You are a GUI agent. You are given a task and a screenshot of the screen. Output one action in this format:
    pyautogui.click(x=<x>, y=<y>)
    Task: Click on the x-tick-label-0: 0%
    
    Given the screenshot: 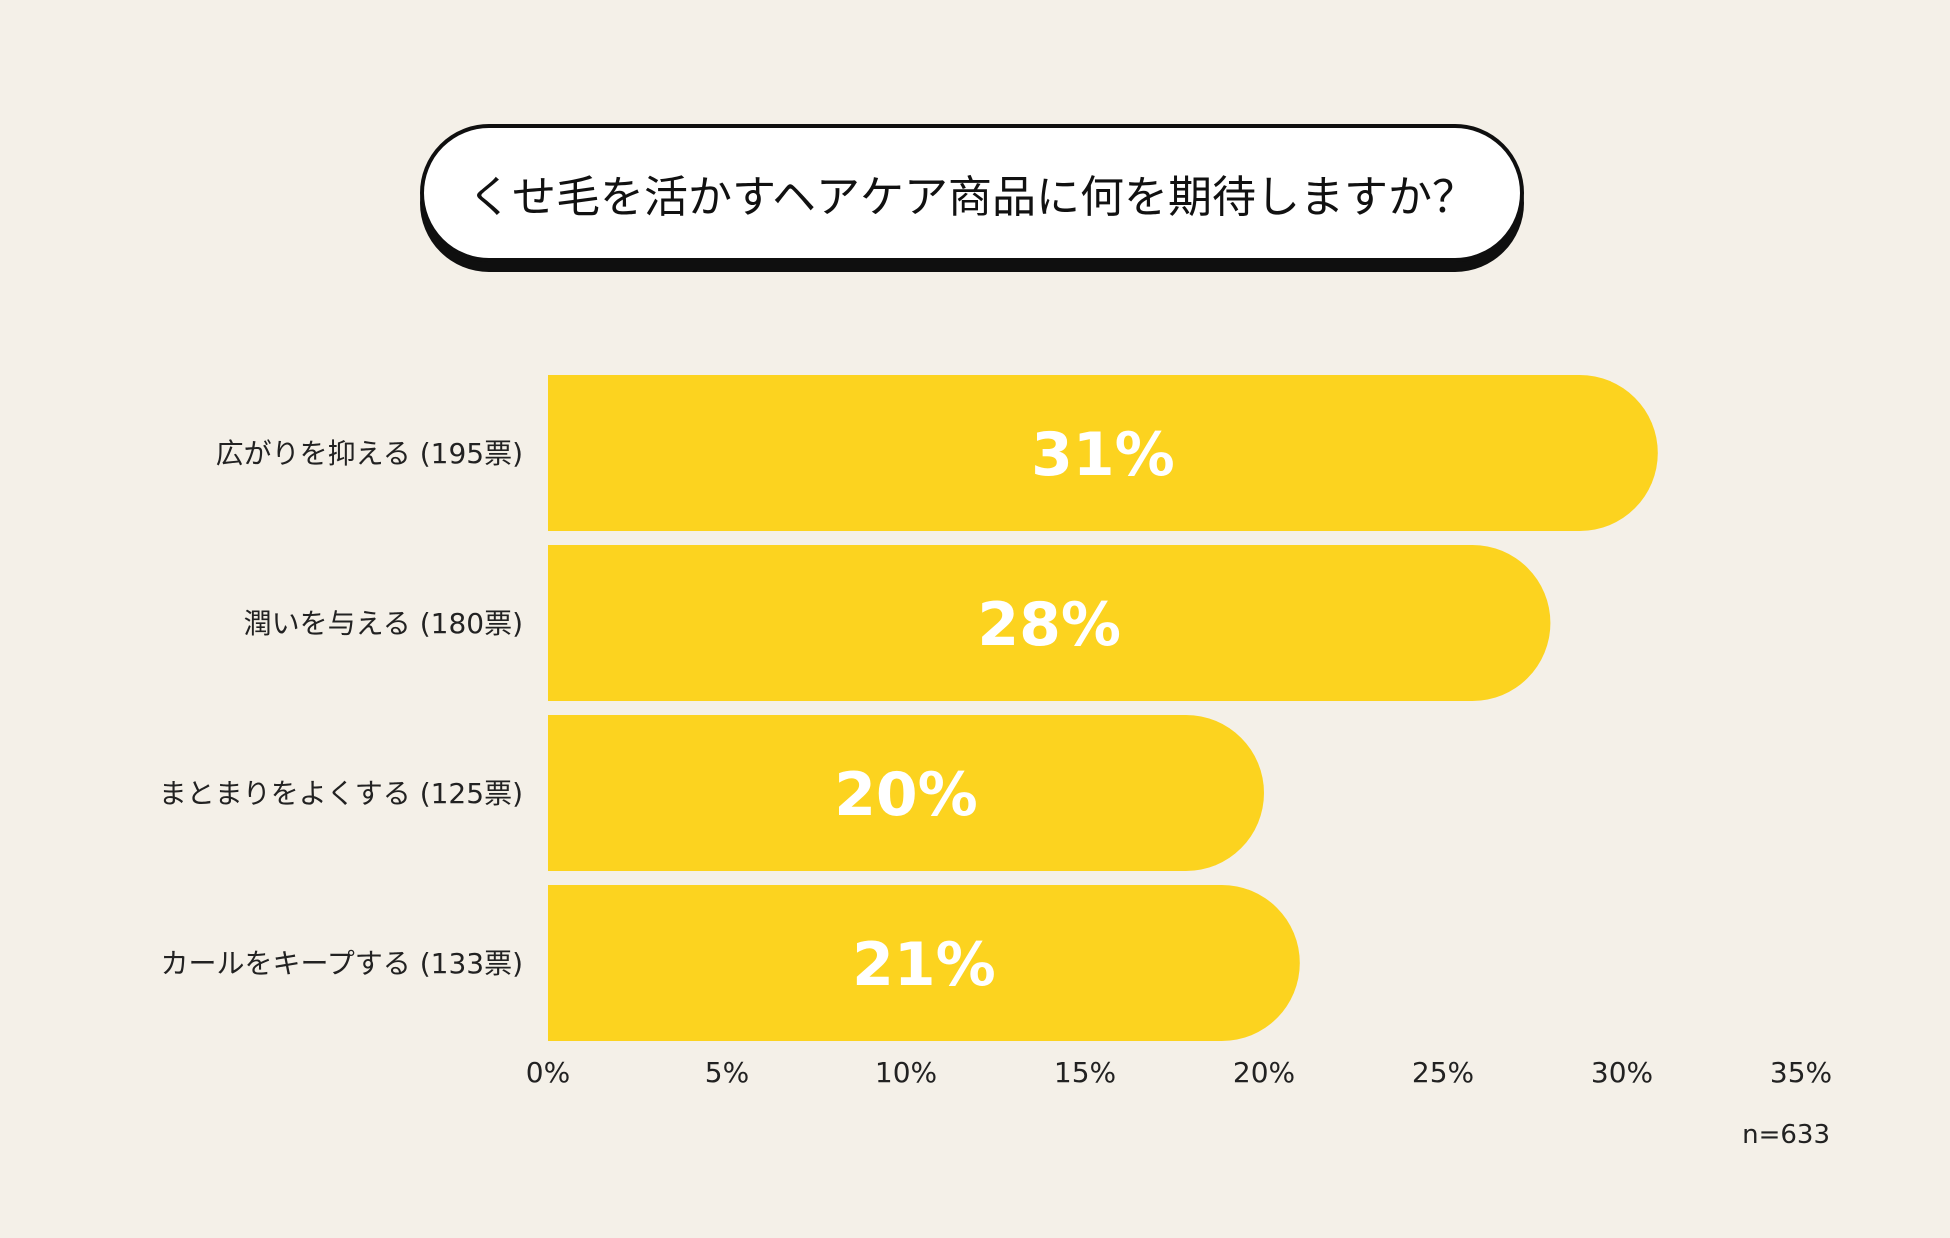 What is the action you would take?
    pyautogui.click(x=548, y=1072)
    